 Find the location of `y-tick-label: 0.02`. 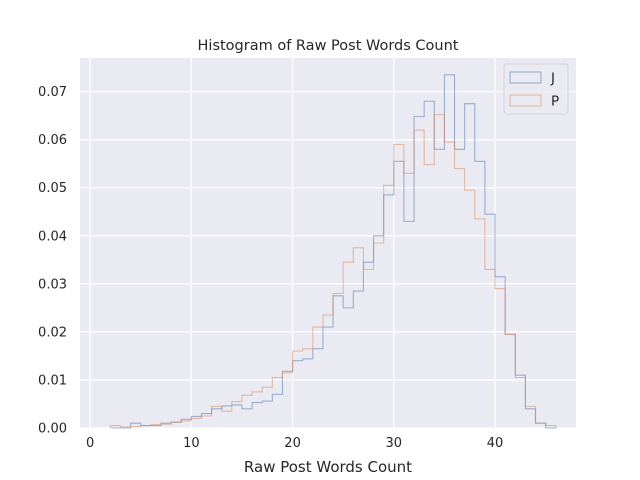

y-tick-label: 0.02 is located at coordinates (52, 332).